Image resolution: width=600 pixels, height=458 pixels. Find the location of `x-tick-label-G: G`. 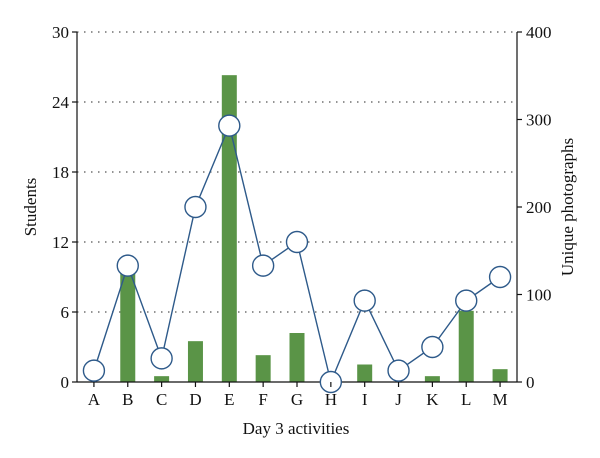

x-tick-label-G: G is located at coordinates (297, 399).